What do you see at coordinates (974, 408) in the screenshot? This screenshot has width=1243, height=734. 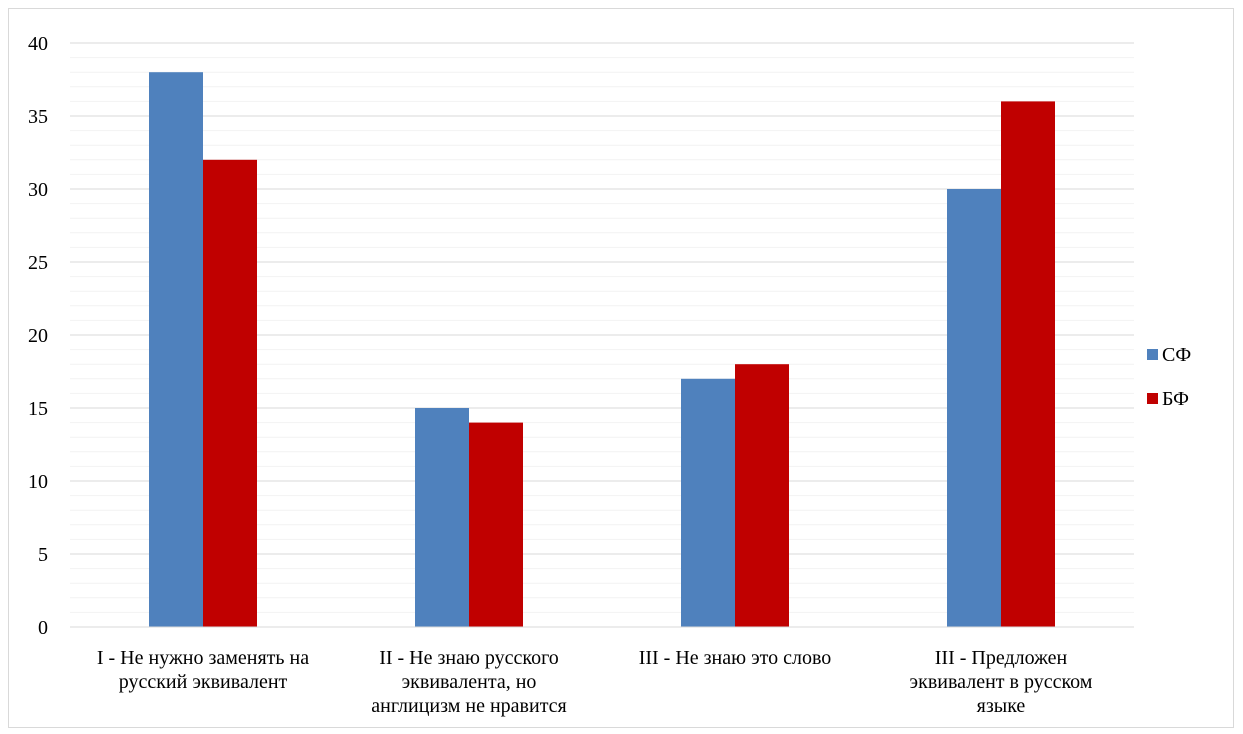 I see `bar-СФ-4` at bounding box center [974, 408].